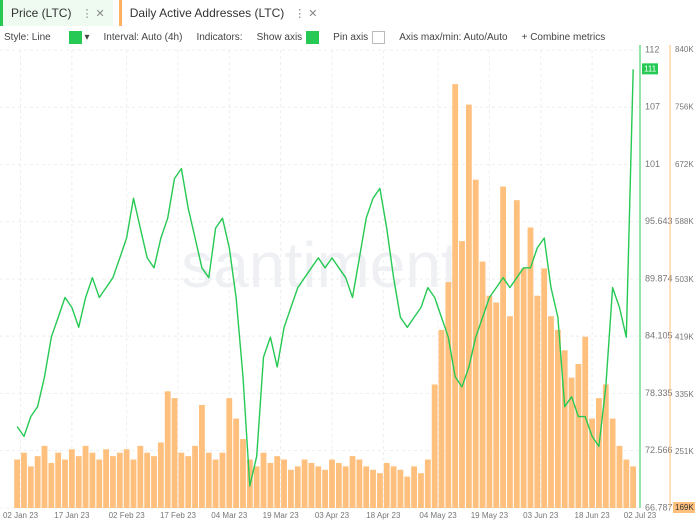  I want to click on x-tick-label: 19 Mar 23, so click(281, 515).